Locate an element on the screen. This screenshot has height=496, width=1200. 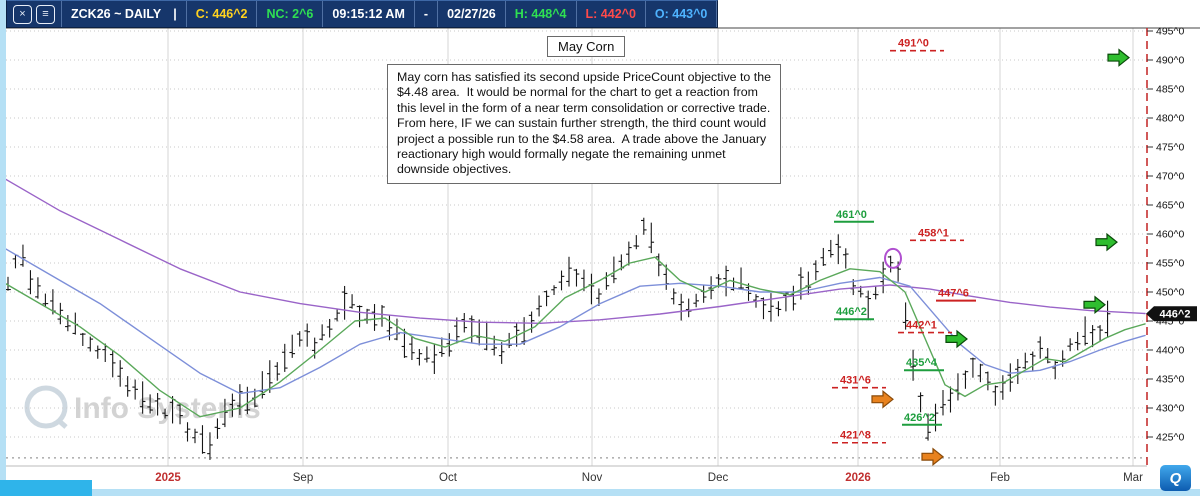
toolbar-field: 02/27/26 is located at coordinates (472, 14).